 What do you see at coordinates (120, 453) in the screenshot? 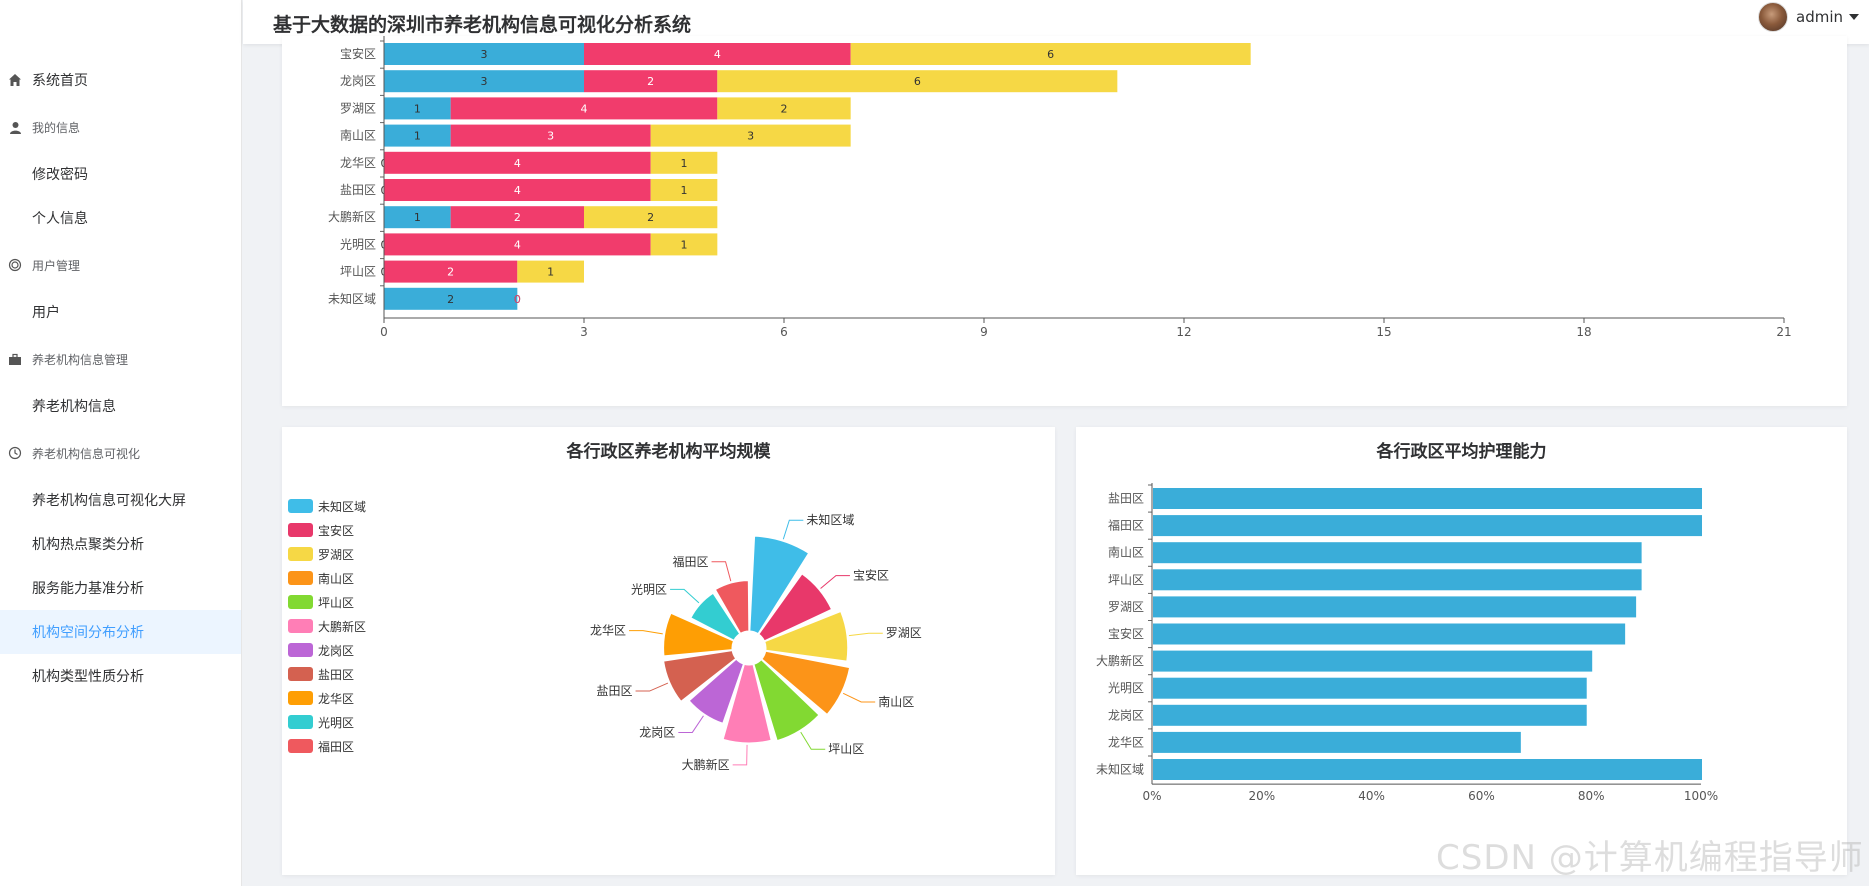
I see `sidebar-group-8: 养老机构信息可视化` at bounding box center [120, 453].